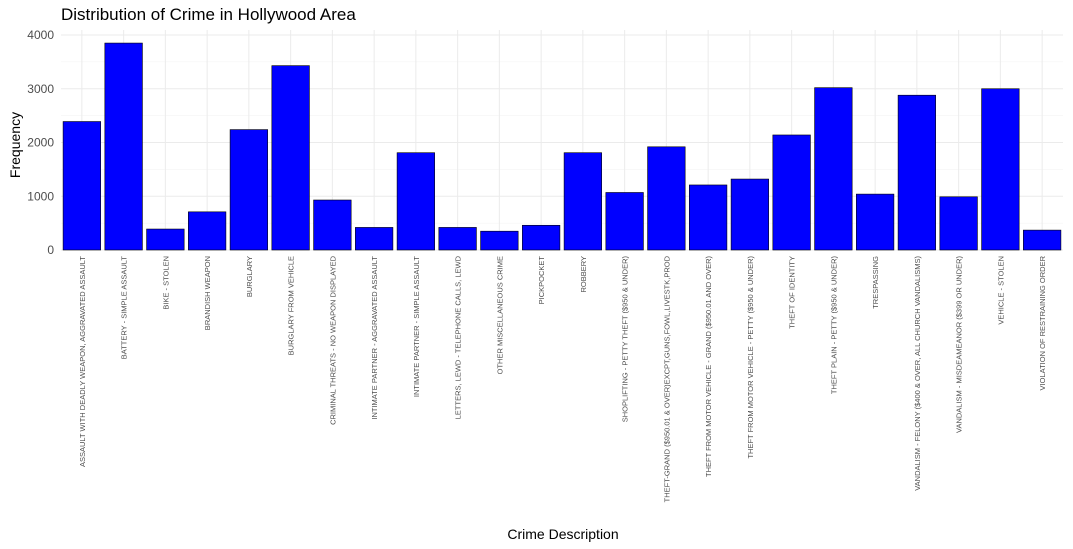  What do you see at coordinates (416, 327) in the screenshot?
I see `x-tick-label: INTIMATE PARTNER - SIMPLE ASSAULT` at bounding box center [416, 327].